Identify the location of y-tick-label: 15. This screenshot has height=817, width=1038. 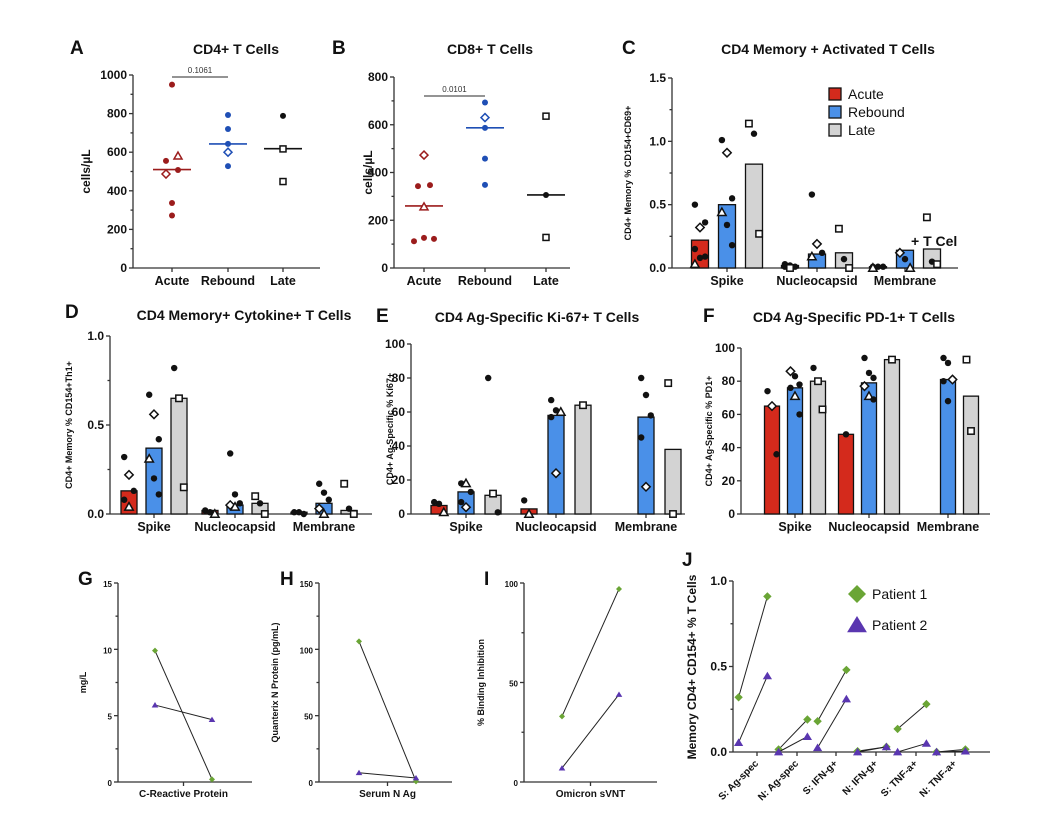
(107, 584).